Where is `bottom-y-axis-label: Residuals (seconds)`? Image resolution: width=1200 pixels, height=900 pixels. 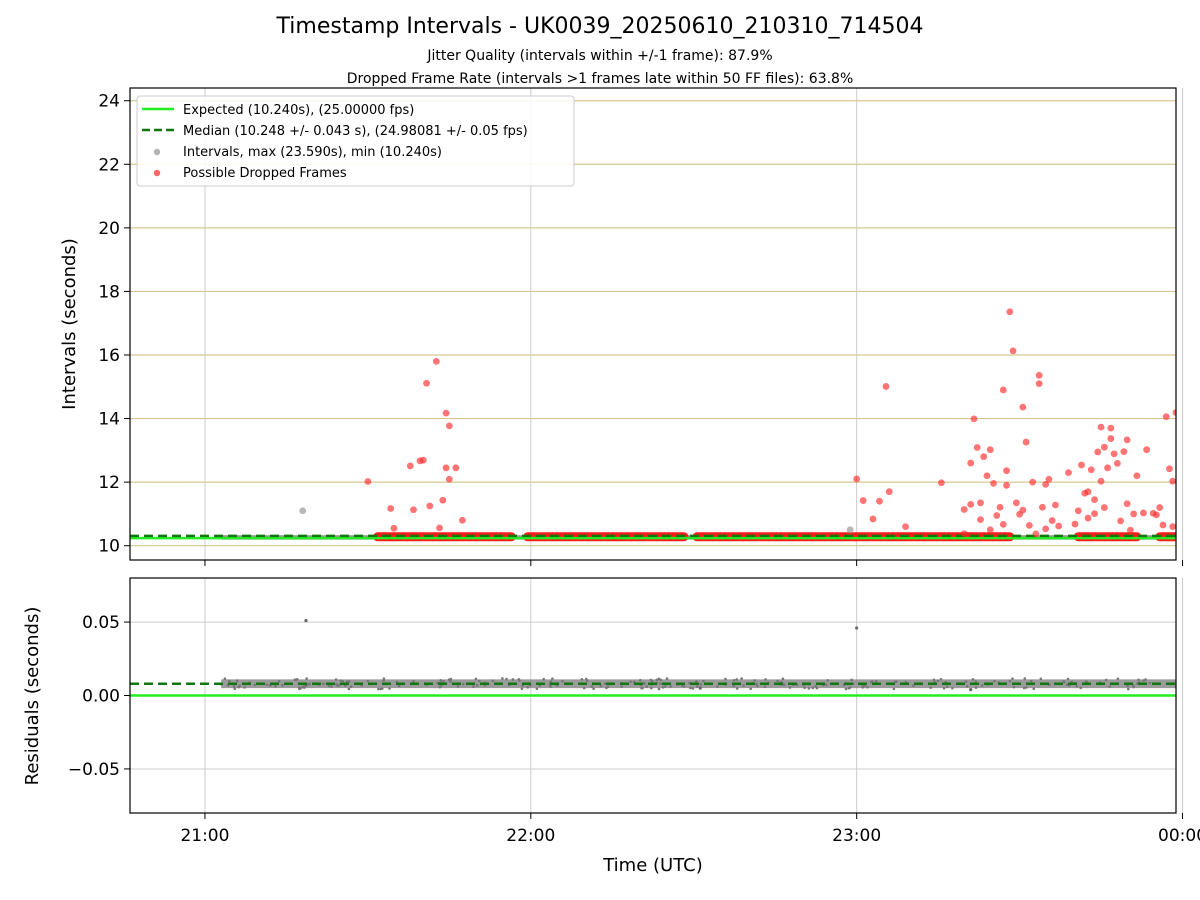
bottom-y-axis-label: Residuals (seconds) is located at coordinates (32, 696).